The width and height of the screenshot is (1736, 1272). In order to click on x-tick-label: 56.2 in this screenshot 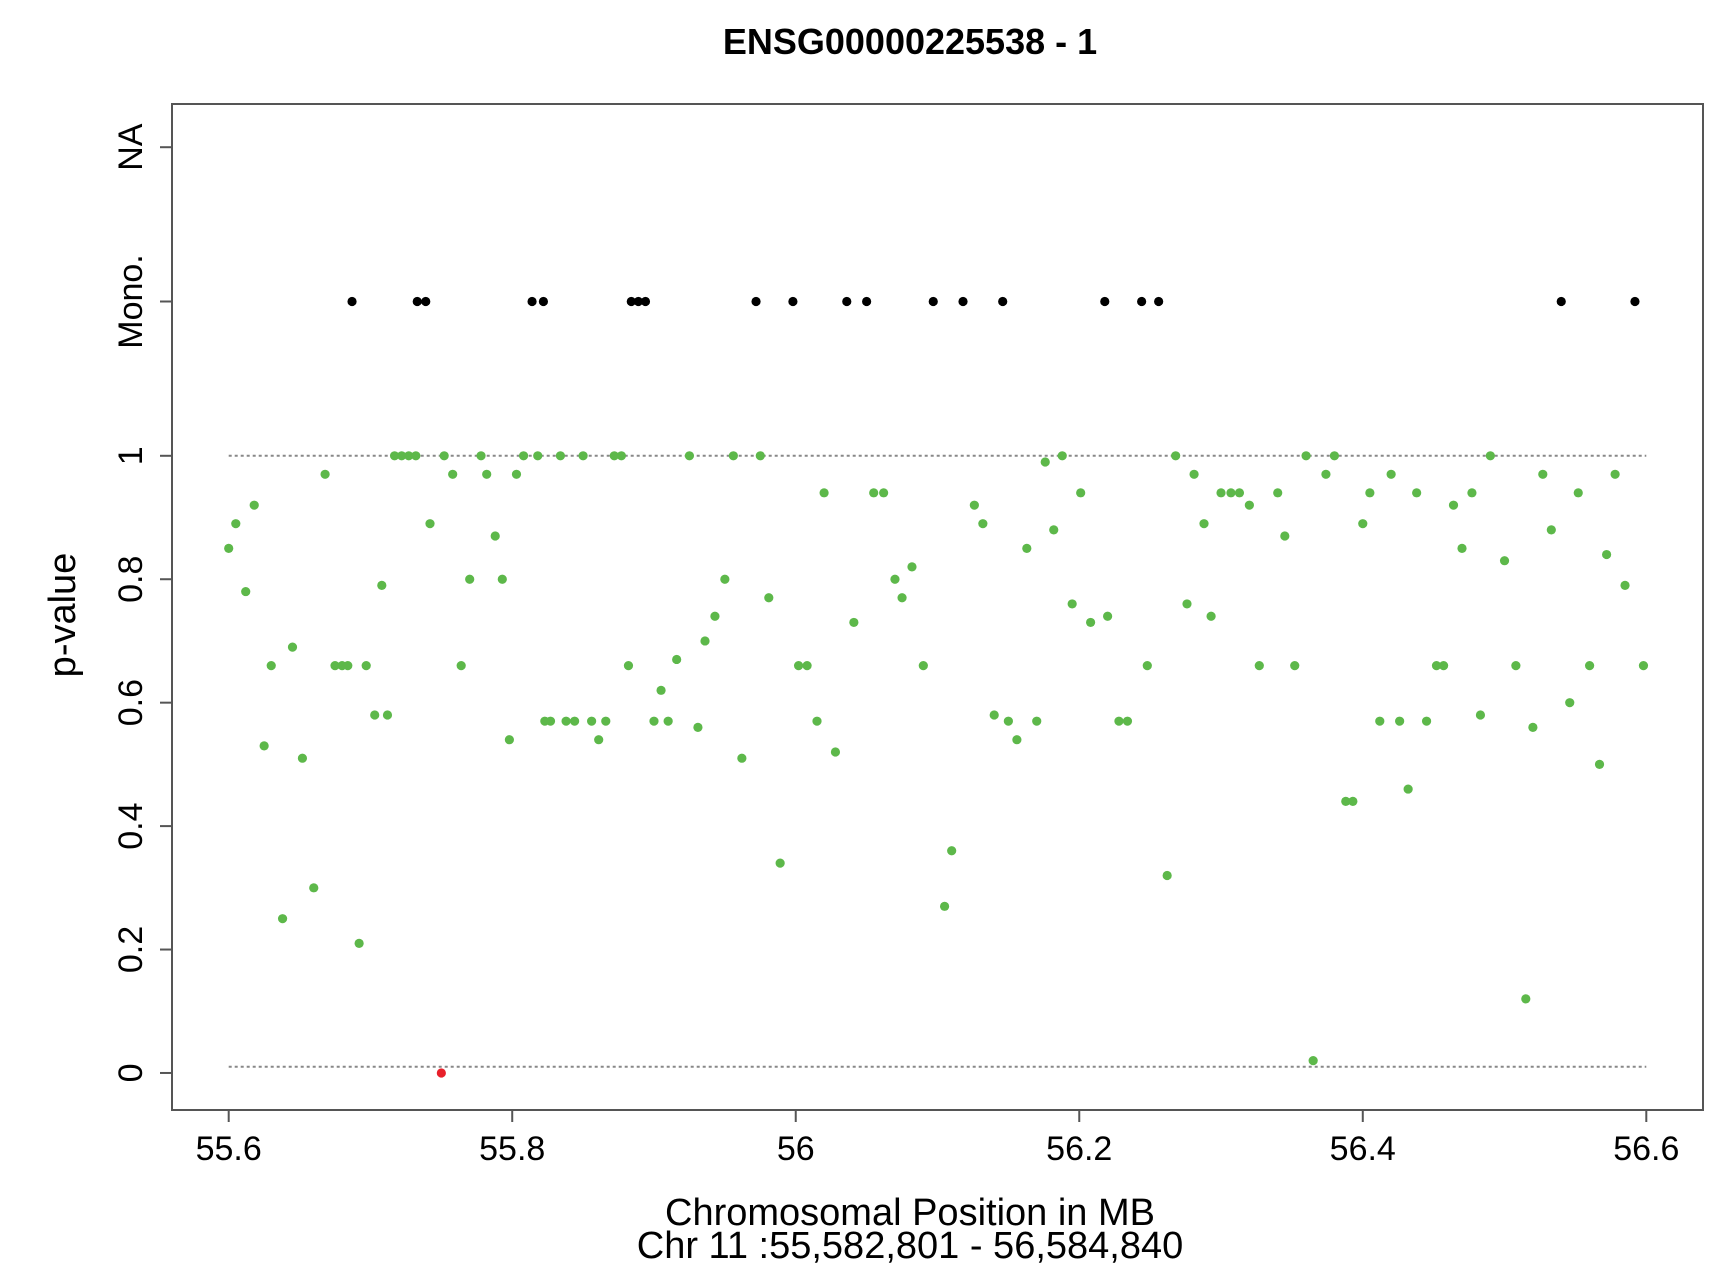, I will do `click(1079, 1149)`.